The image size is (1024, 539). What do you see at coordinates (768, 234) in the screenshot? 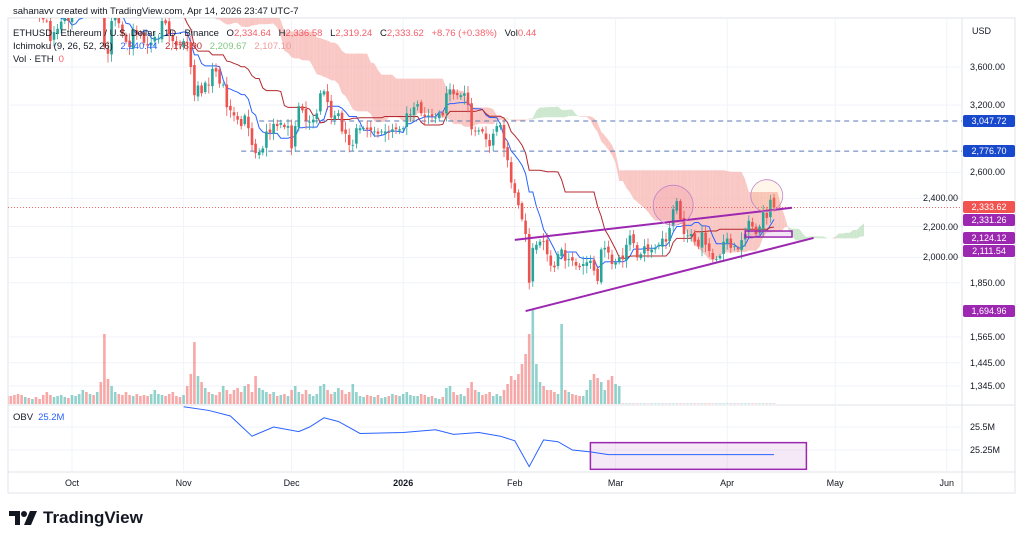
I see `rectangle-drawing` at bounding box center [768, 234].